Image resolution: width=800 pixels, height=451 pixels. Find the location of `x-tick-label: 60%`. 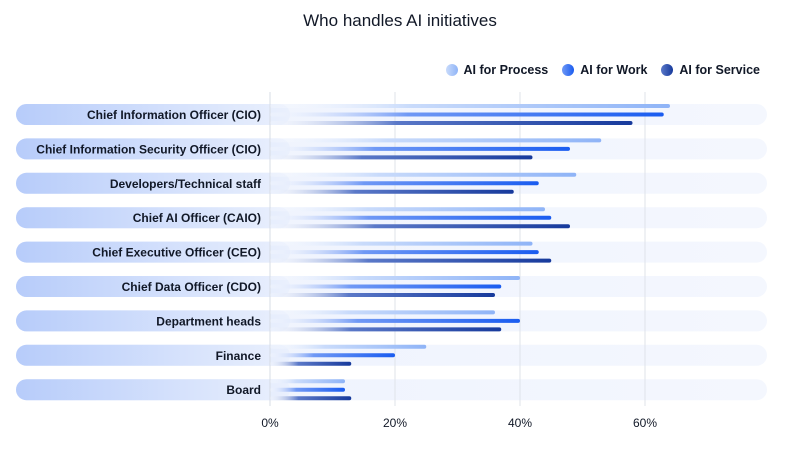

x-tick-label: 60% is located at coordinates (645, 423).